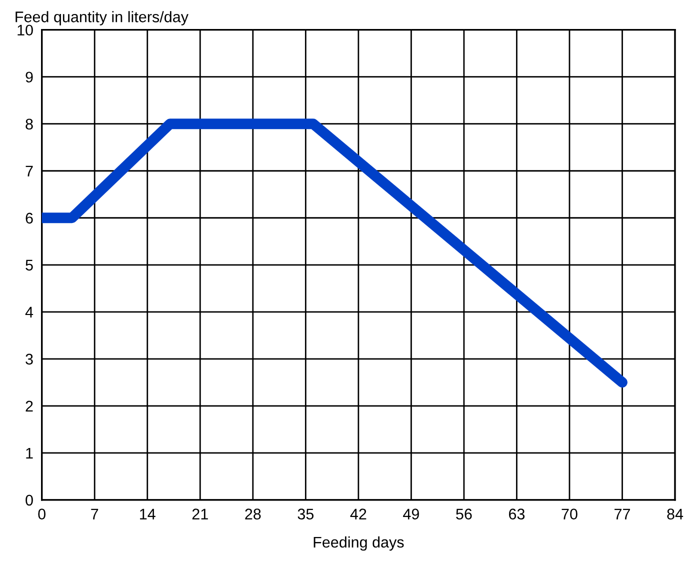 The image size is (686, 563). What do you see at coordinates (359, 543) in the screenshot?
I see `x-axis-title: Feeding days` at bounding box center [359, 543].